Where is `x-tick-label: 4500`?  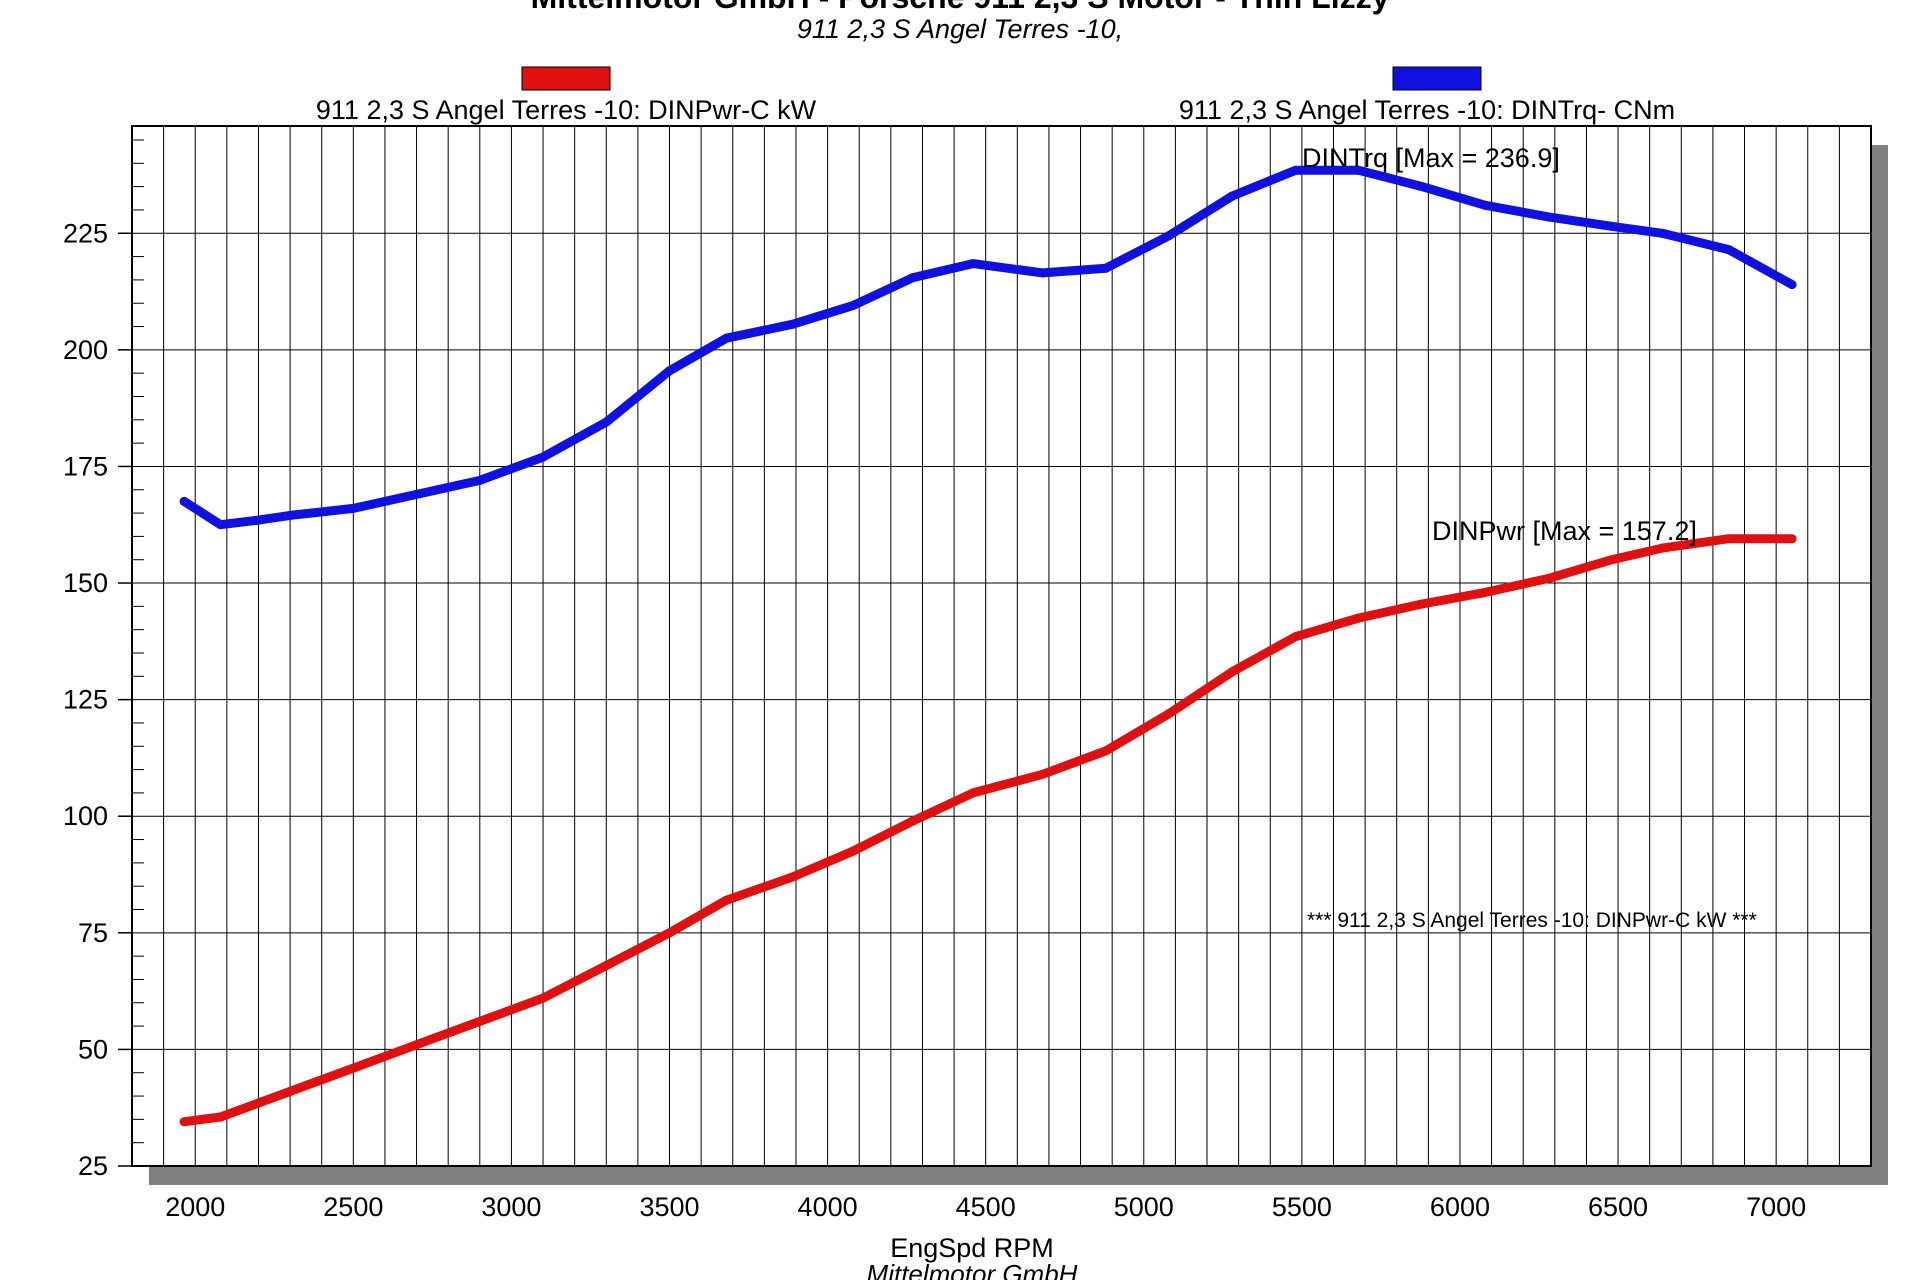
x-tick-label: 4500 is located at coordinates (986, 1207).